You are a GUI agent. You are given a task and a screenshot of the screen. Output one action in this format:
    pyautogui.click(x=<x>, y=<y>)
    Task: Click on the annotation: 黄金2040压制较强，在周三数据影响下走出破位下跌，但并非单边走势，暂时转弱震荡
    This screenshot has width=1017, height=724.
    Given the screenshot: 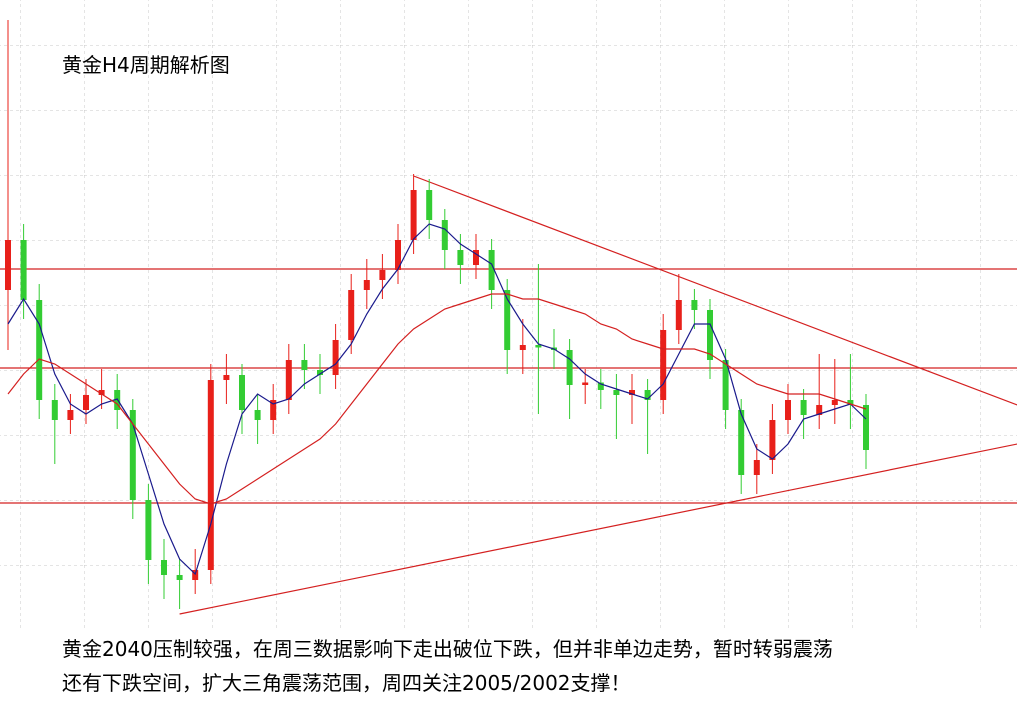 What is the action you would take?
    pyautogui.click(x=447, y=649)
    